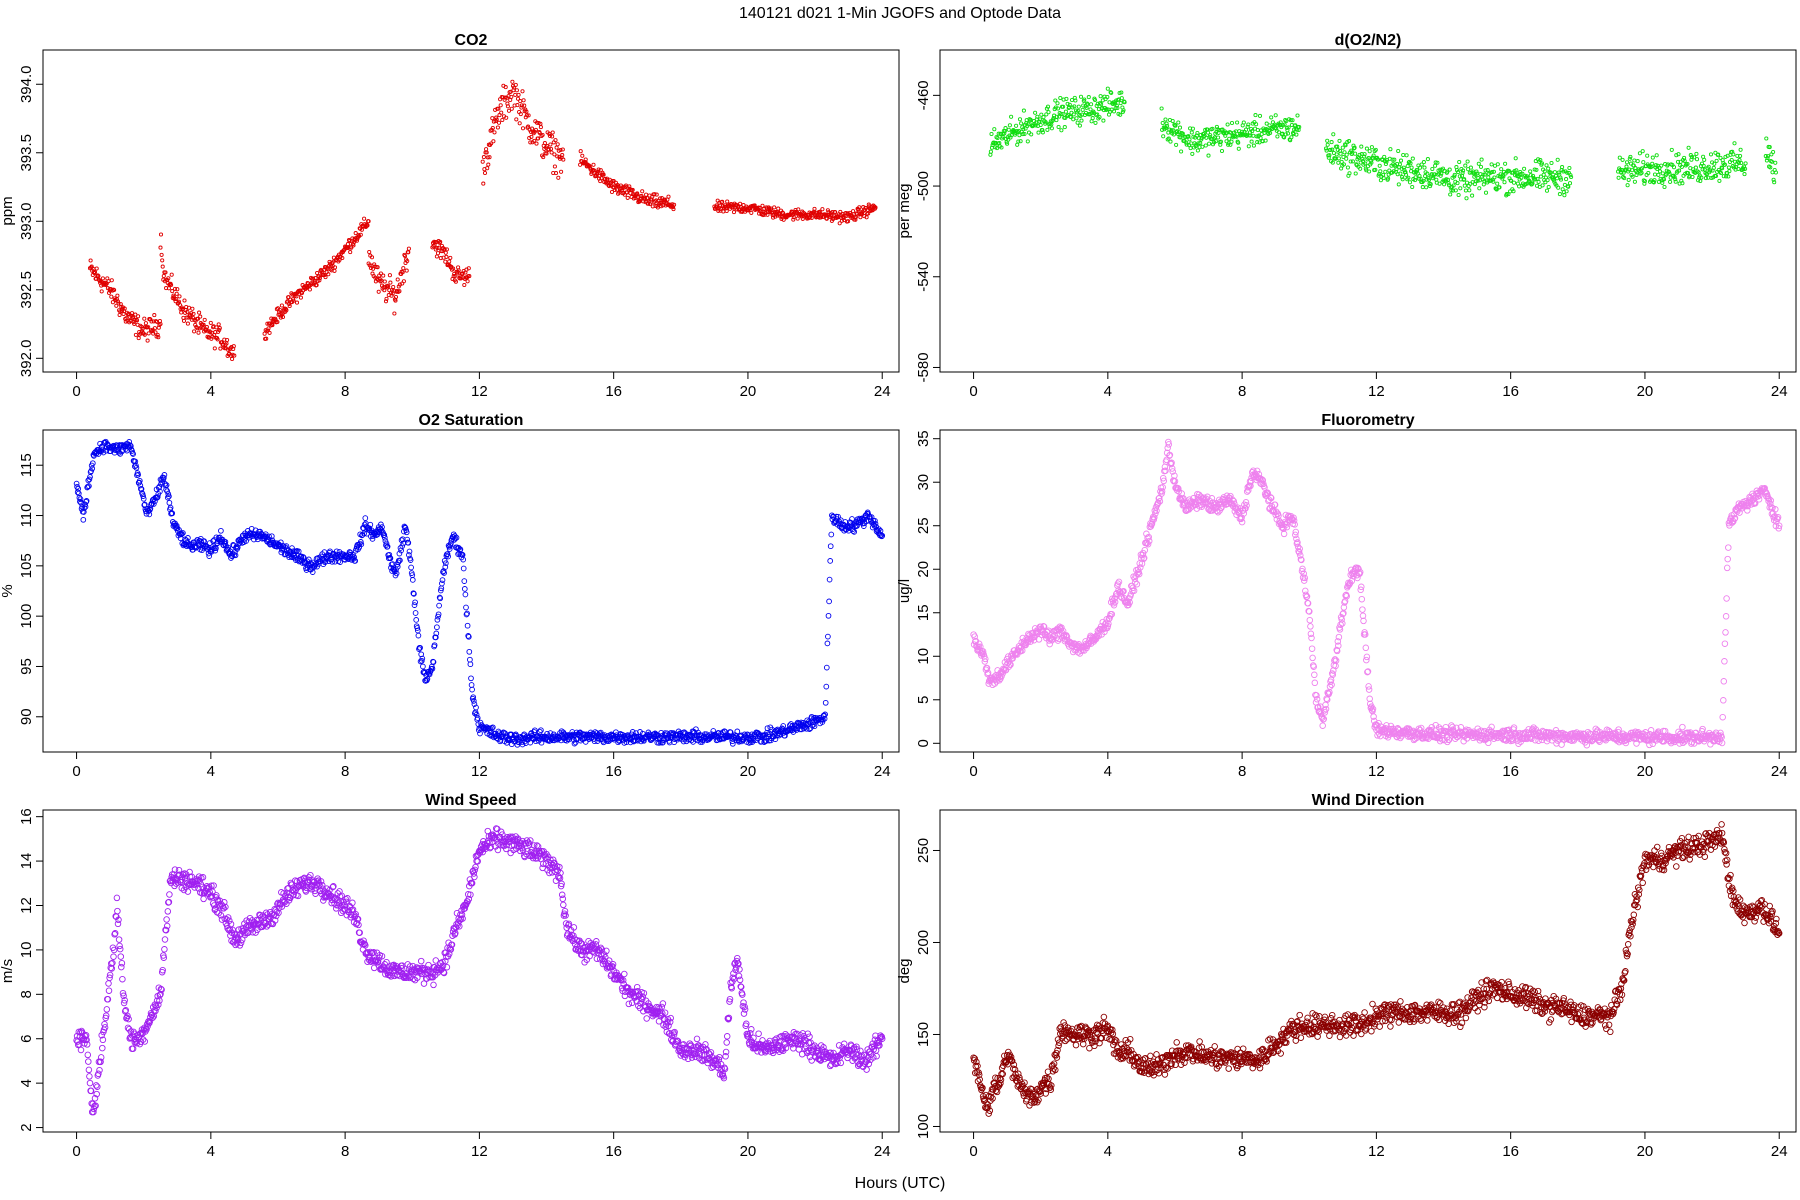 The height and width of the screenshot is (1200, 1800). What do you see at coordinates (1242, 771) in the screenshot?
I see `fluorometry-x-tick-label: 8` at bounding box center [1242, 771].